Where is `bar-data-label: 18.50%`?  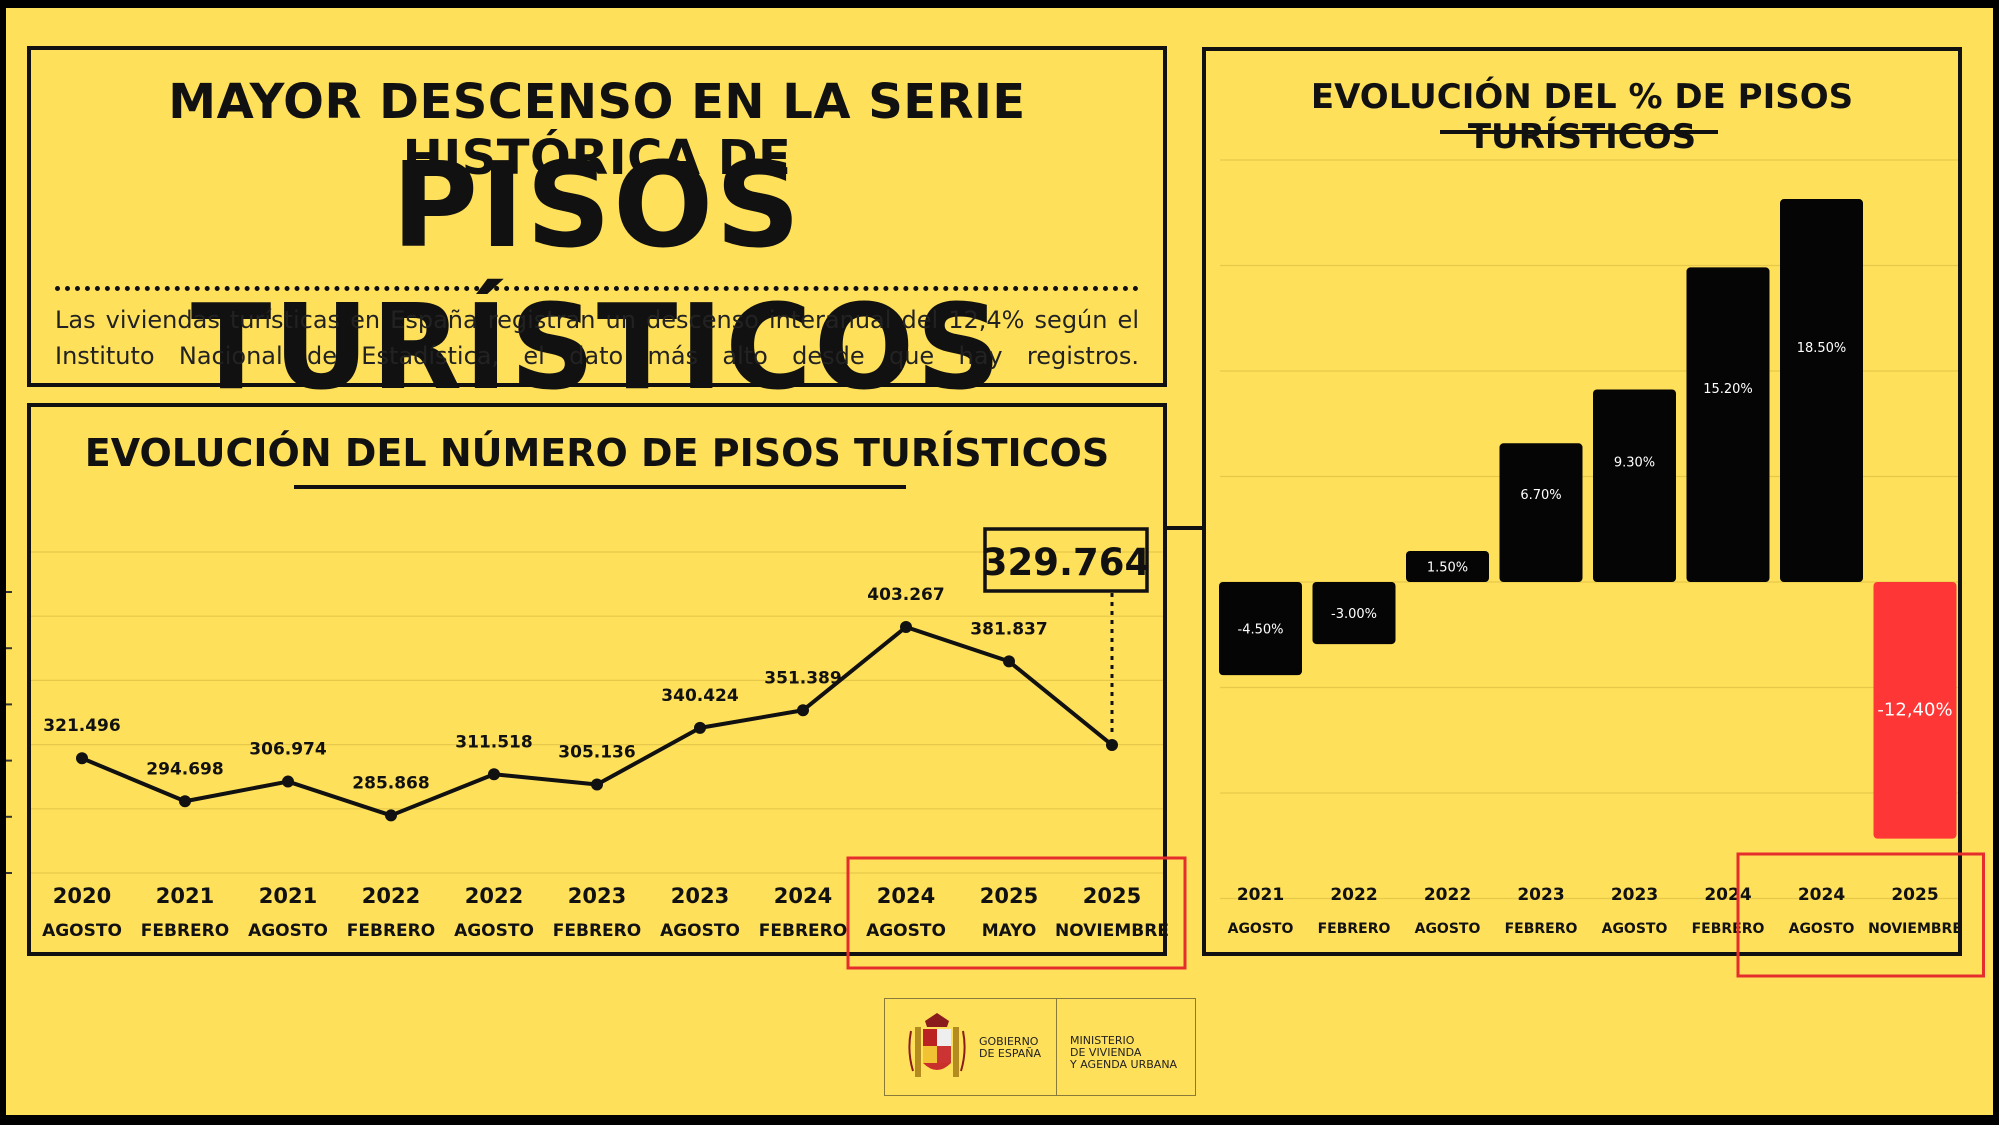
bar-data-label: 18.50% is located at coordinates (1822, 348).